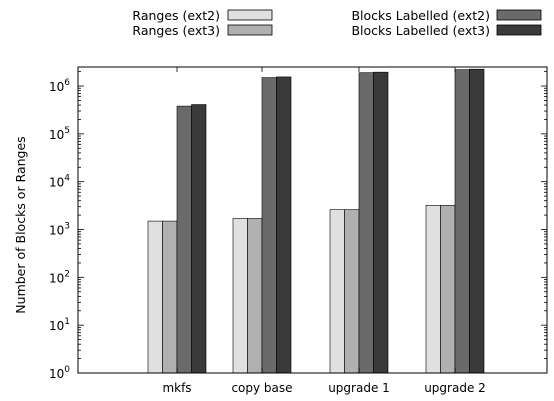 The image size is (554, 401). I want to click on bar-2-mkfs, so click(170, 297).